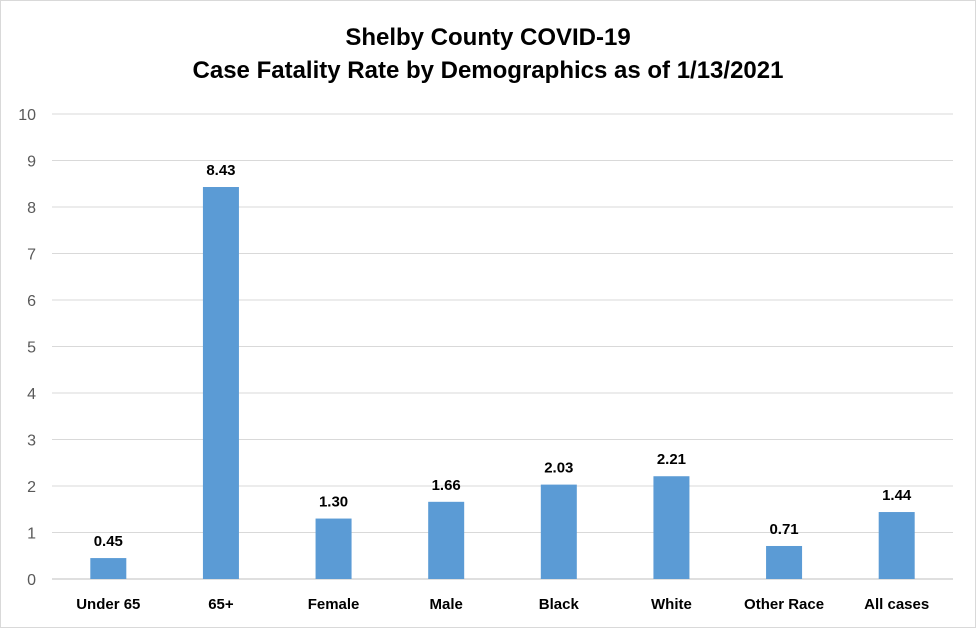 This screenshot has height=628, width=976. Describe the element at coordinates (671, 459) in the screenshot. I see `data-label: 2.21` at that location.